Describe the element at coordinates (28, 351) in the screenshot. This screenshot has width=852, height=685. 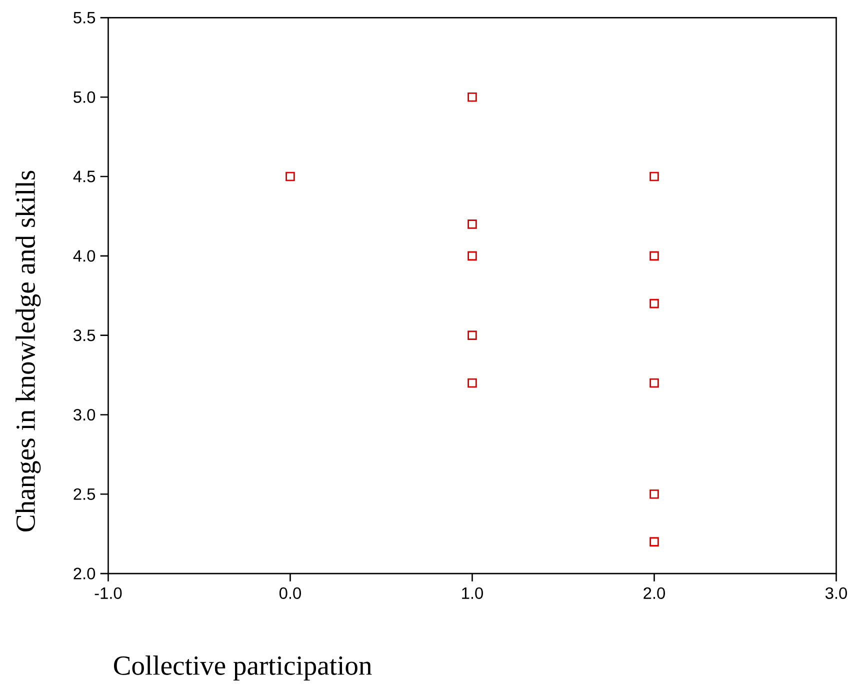
I see `y-axis-title: Changes in knowledge and skills` at that location.